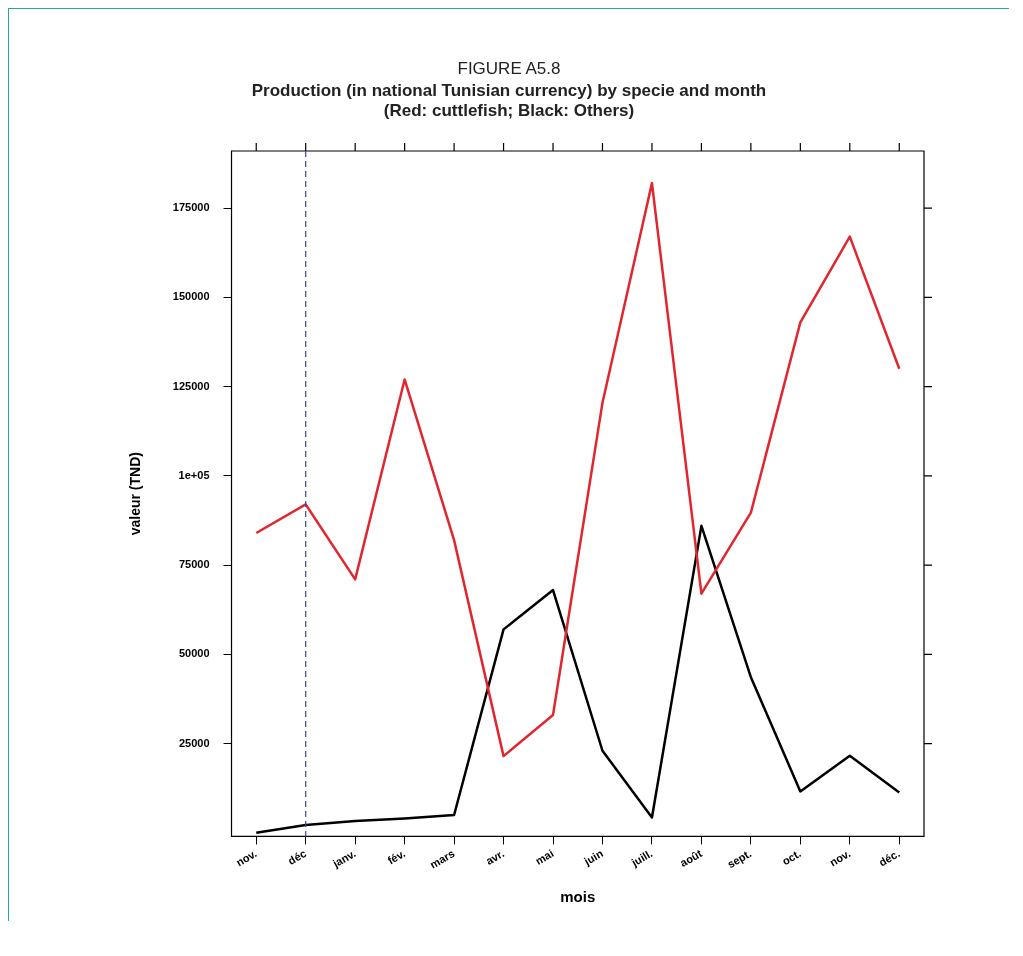  Describe the element at coordinates (739, 859) in the screenshot. I see `x-tick-label: sept.` at that location.